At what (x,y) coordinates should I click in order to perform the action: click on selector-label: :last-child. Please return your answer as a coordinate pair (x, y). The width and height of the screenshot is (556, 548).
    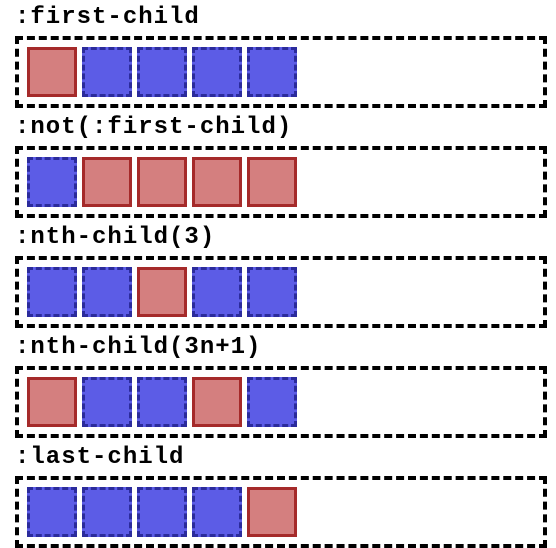
    Looking at the image, I should click on (100, 457).